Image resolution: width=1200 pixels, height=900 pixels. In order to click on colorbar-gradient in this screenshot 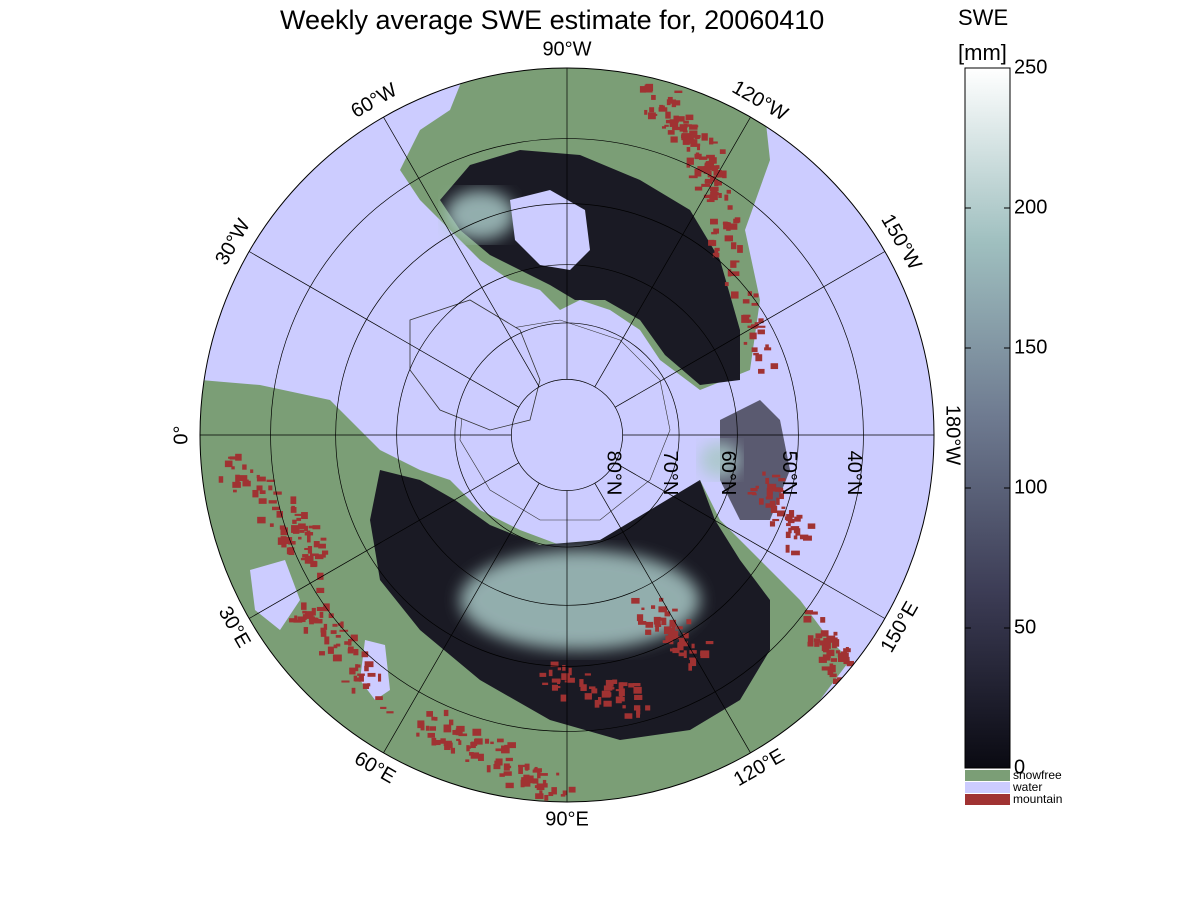, I will do `click(987, 418)`.